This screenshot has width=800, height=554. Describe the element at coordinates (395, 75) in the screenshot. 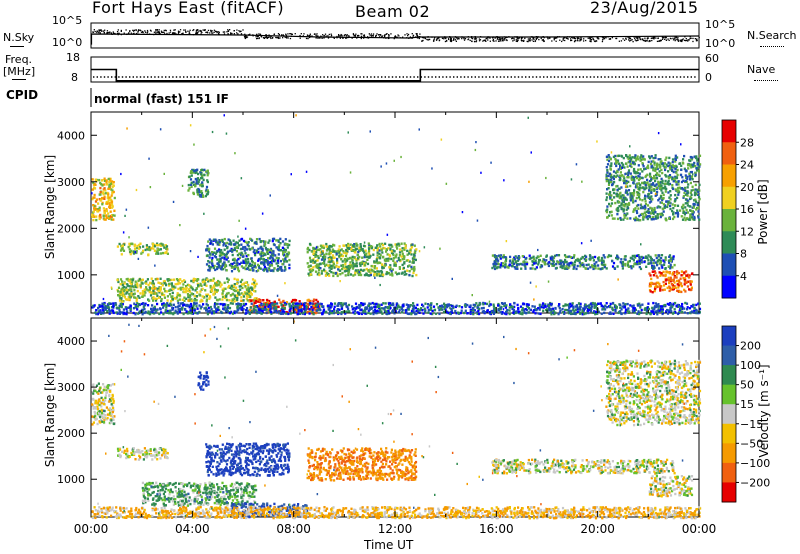

I see `freq-series-line` at that location.